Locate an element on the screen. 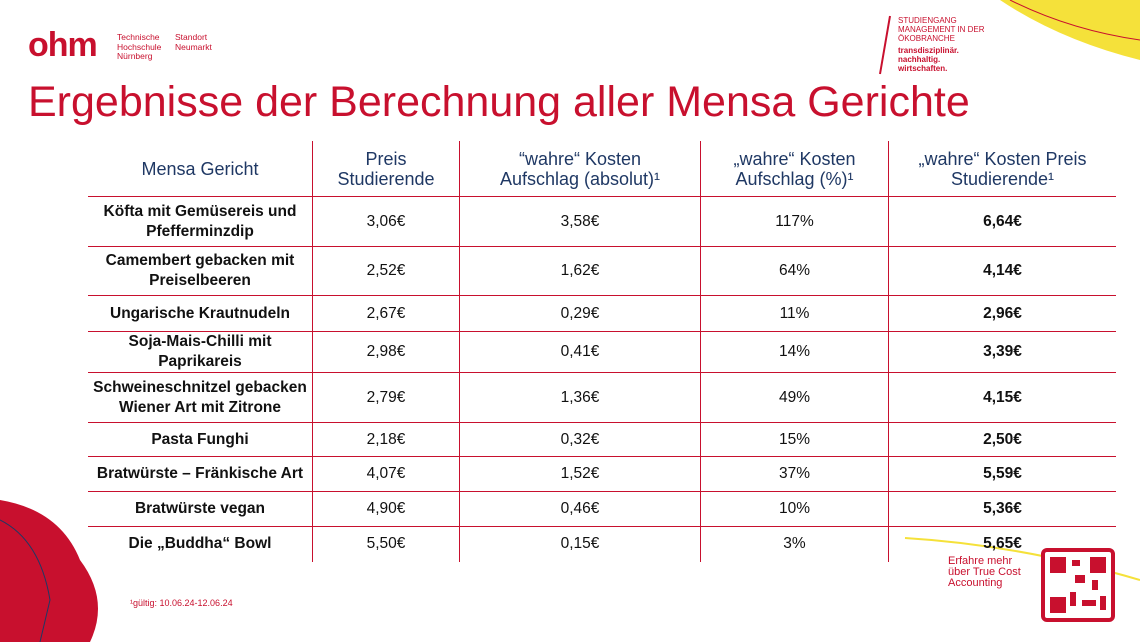 This screenshot has width=1140, height=642. value-cell: 37% is located at coordinates (794, 474).